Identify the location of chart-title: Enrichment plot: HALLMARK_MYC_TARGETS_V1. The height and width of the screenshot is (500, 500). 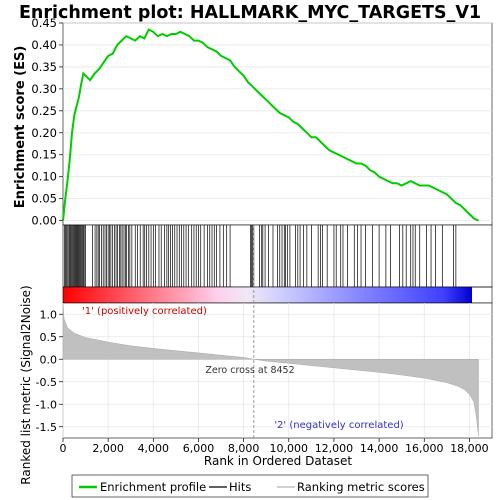
(250, 13).